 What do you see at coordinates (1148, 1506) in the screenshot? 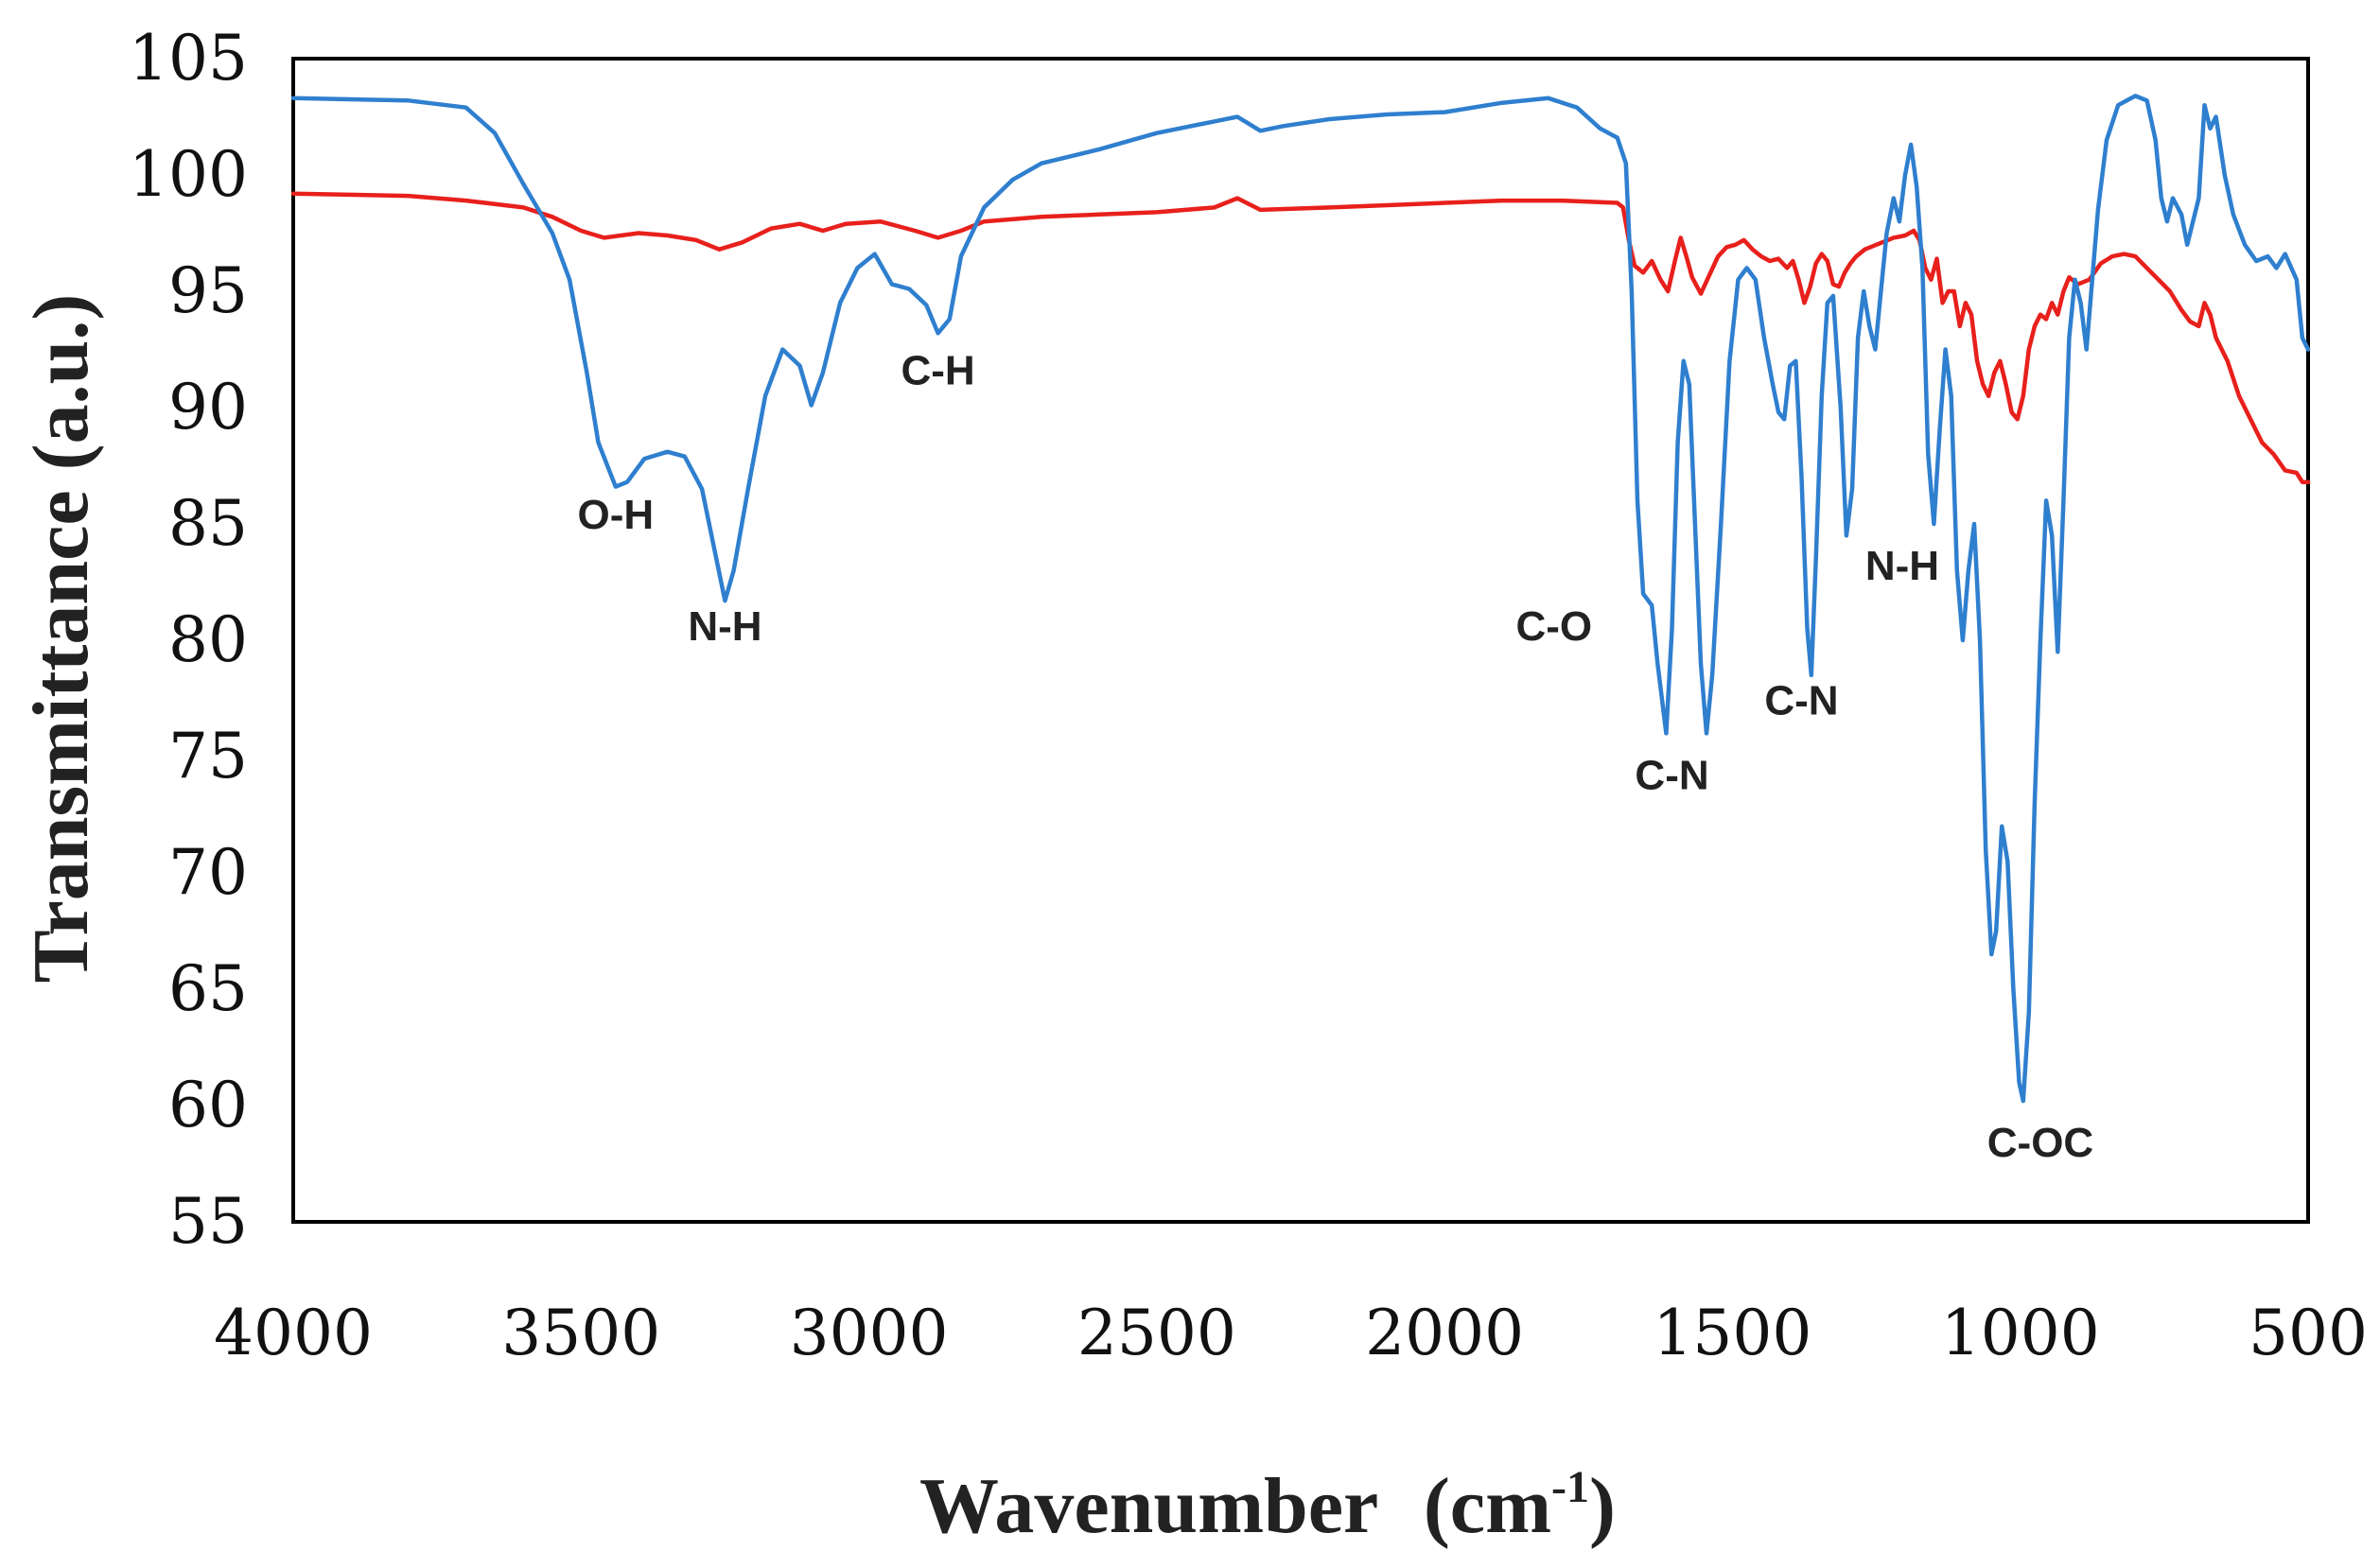
I see `x-axis-title-word: Wavenumber` at bounding box center [1148, 1506].